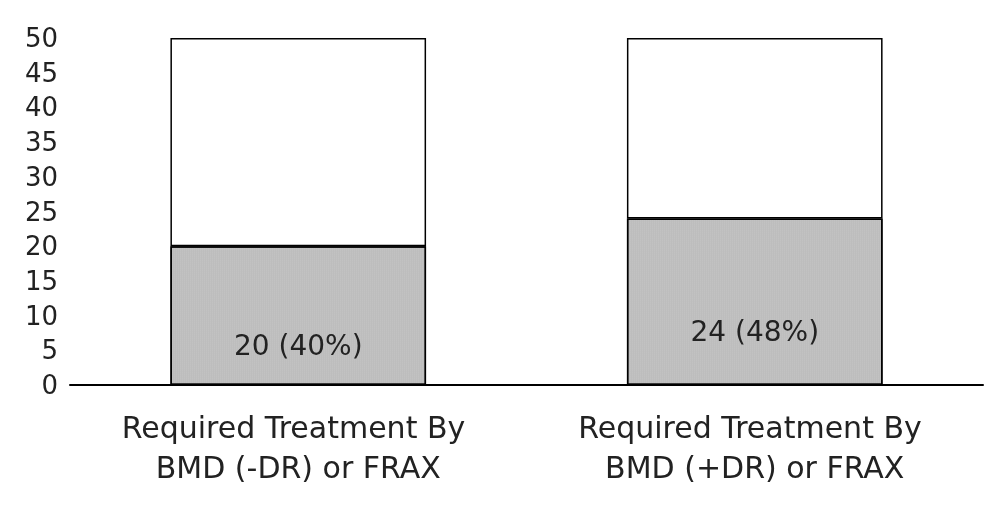 The height and width of the screenshot is (515, 1003). What do you see at coordinates (755, 447) in the screenshot?
I see `x-tick-label: Required Treatment By BMD (+DR) or FRAX` at bounding box center [755, 447].